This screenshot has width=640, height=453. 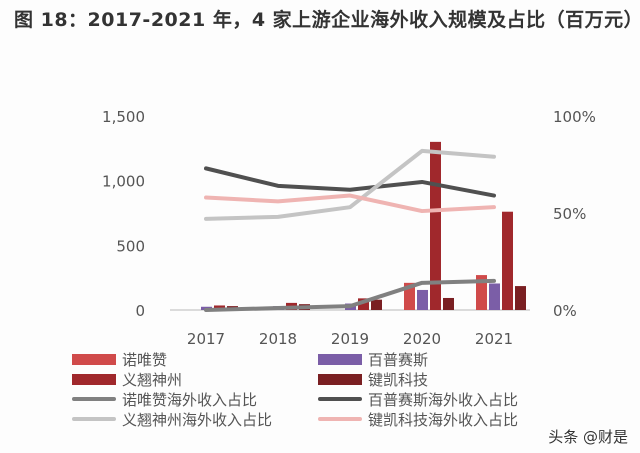 I want to click on y-left-tick-label: 500, so click(x=130, y=246).